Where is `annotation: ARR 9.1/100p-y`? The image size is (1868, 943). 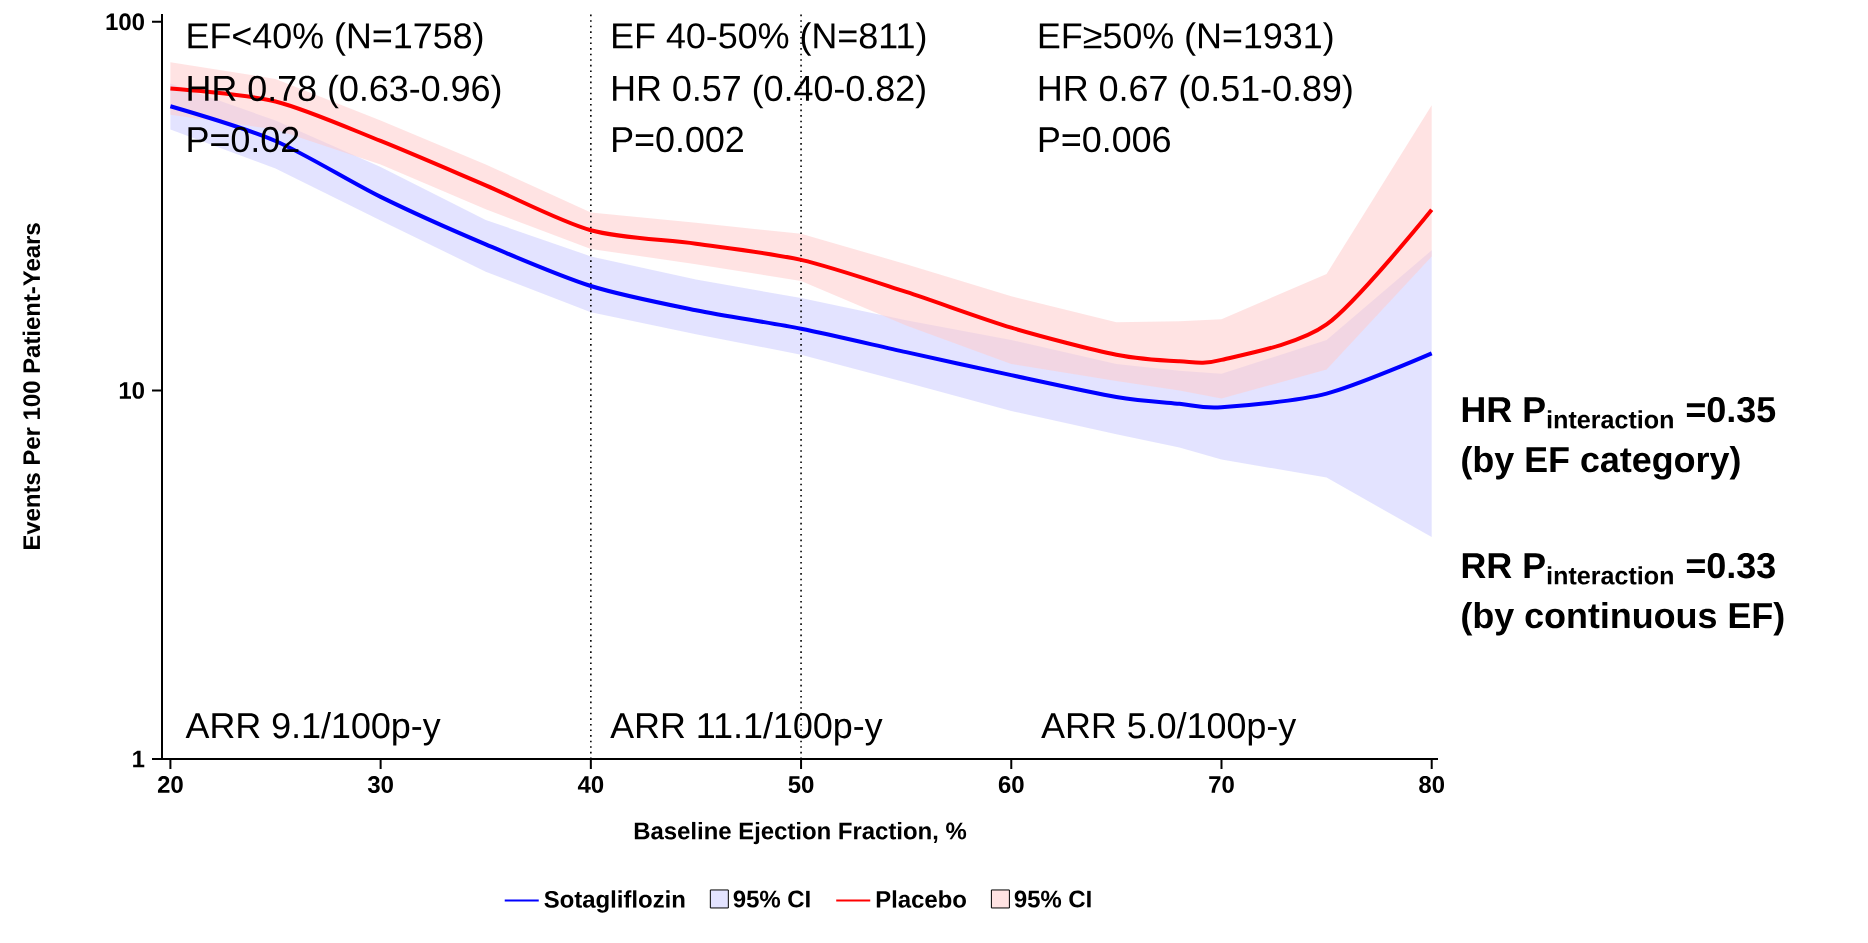
annotation: ARR 9.1/100p-y is located at coordinates (313, 729).